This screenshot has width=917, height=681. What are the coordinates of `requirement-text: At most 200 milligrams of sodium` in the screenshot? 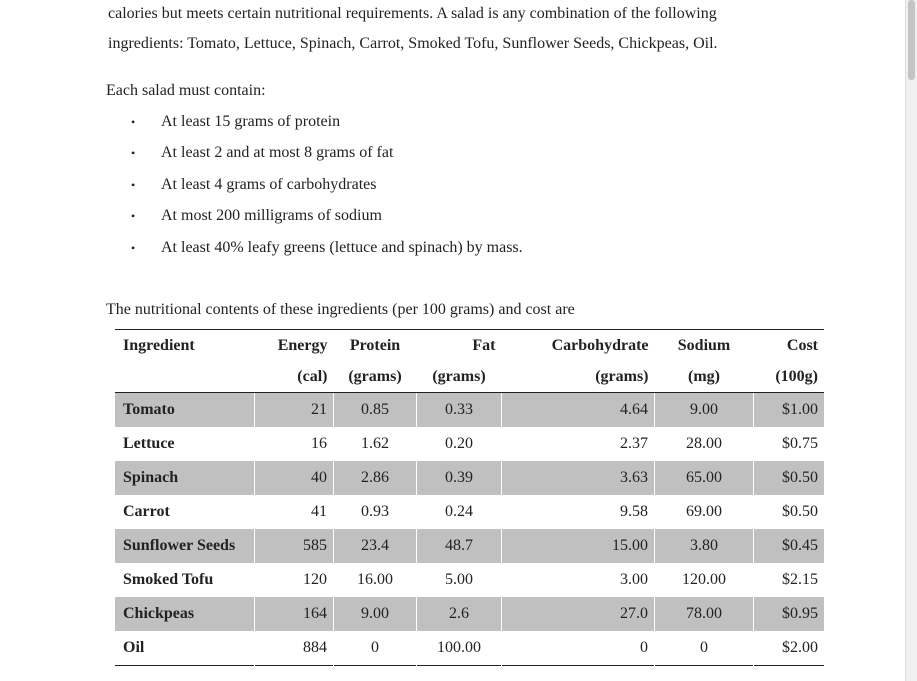 It's located at (271, 216).